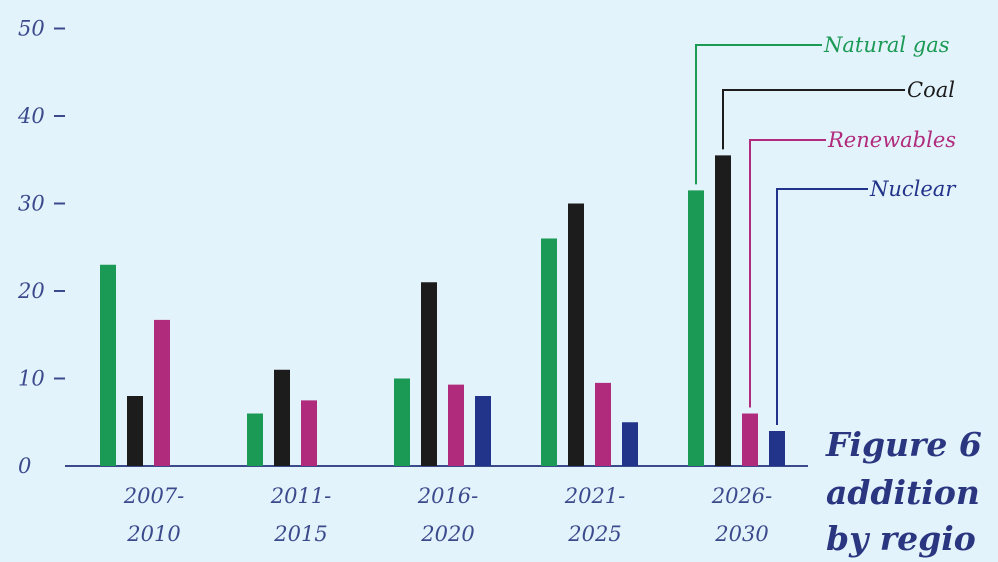 This screenshot has width=998, height=562. I want to click on figure-caption-line: by regio, so click(901, 538).